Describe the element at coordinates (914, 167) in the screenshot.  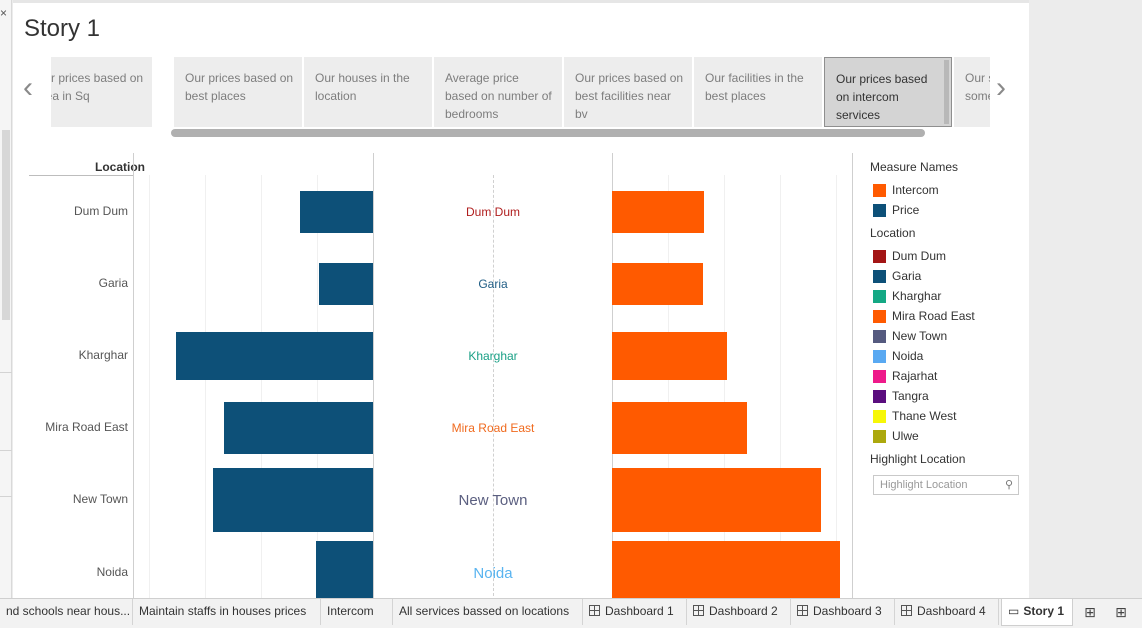
I see `measure-names-title: Measure Names` at that location.